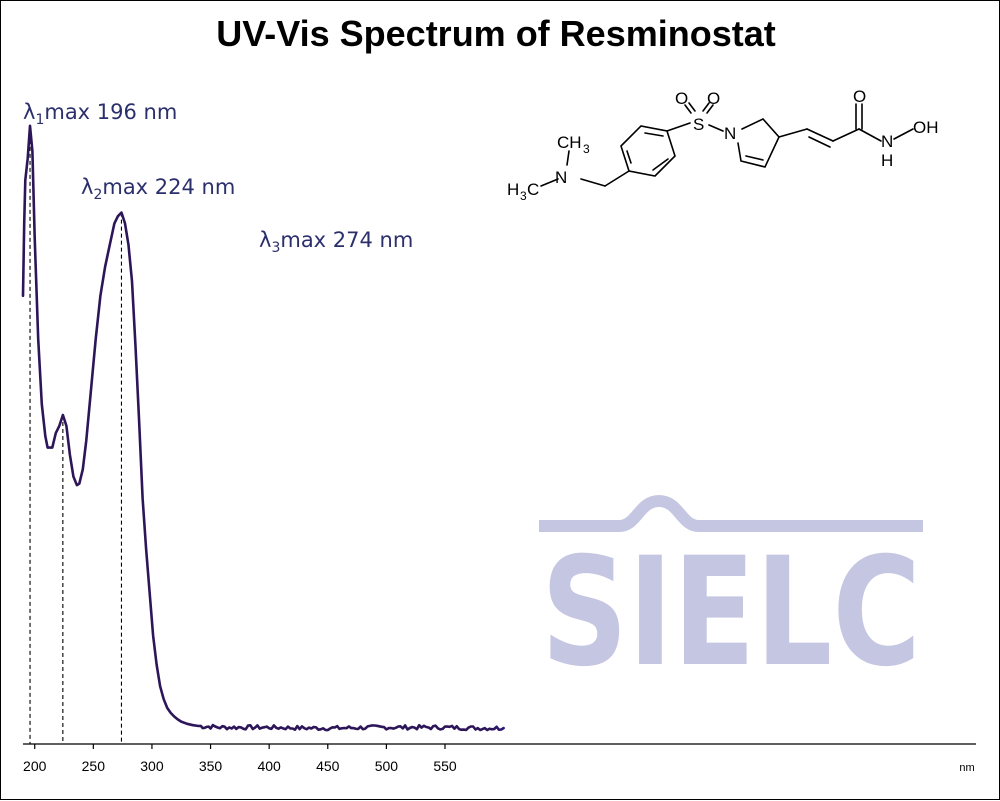 The height and width of the screenshot is (801, 1000). What do you see at coordinates (328, 766) in the screenshot?
I see `x-tick-label: 450` at bounding box center [328, 766].